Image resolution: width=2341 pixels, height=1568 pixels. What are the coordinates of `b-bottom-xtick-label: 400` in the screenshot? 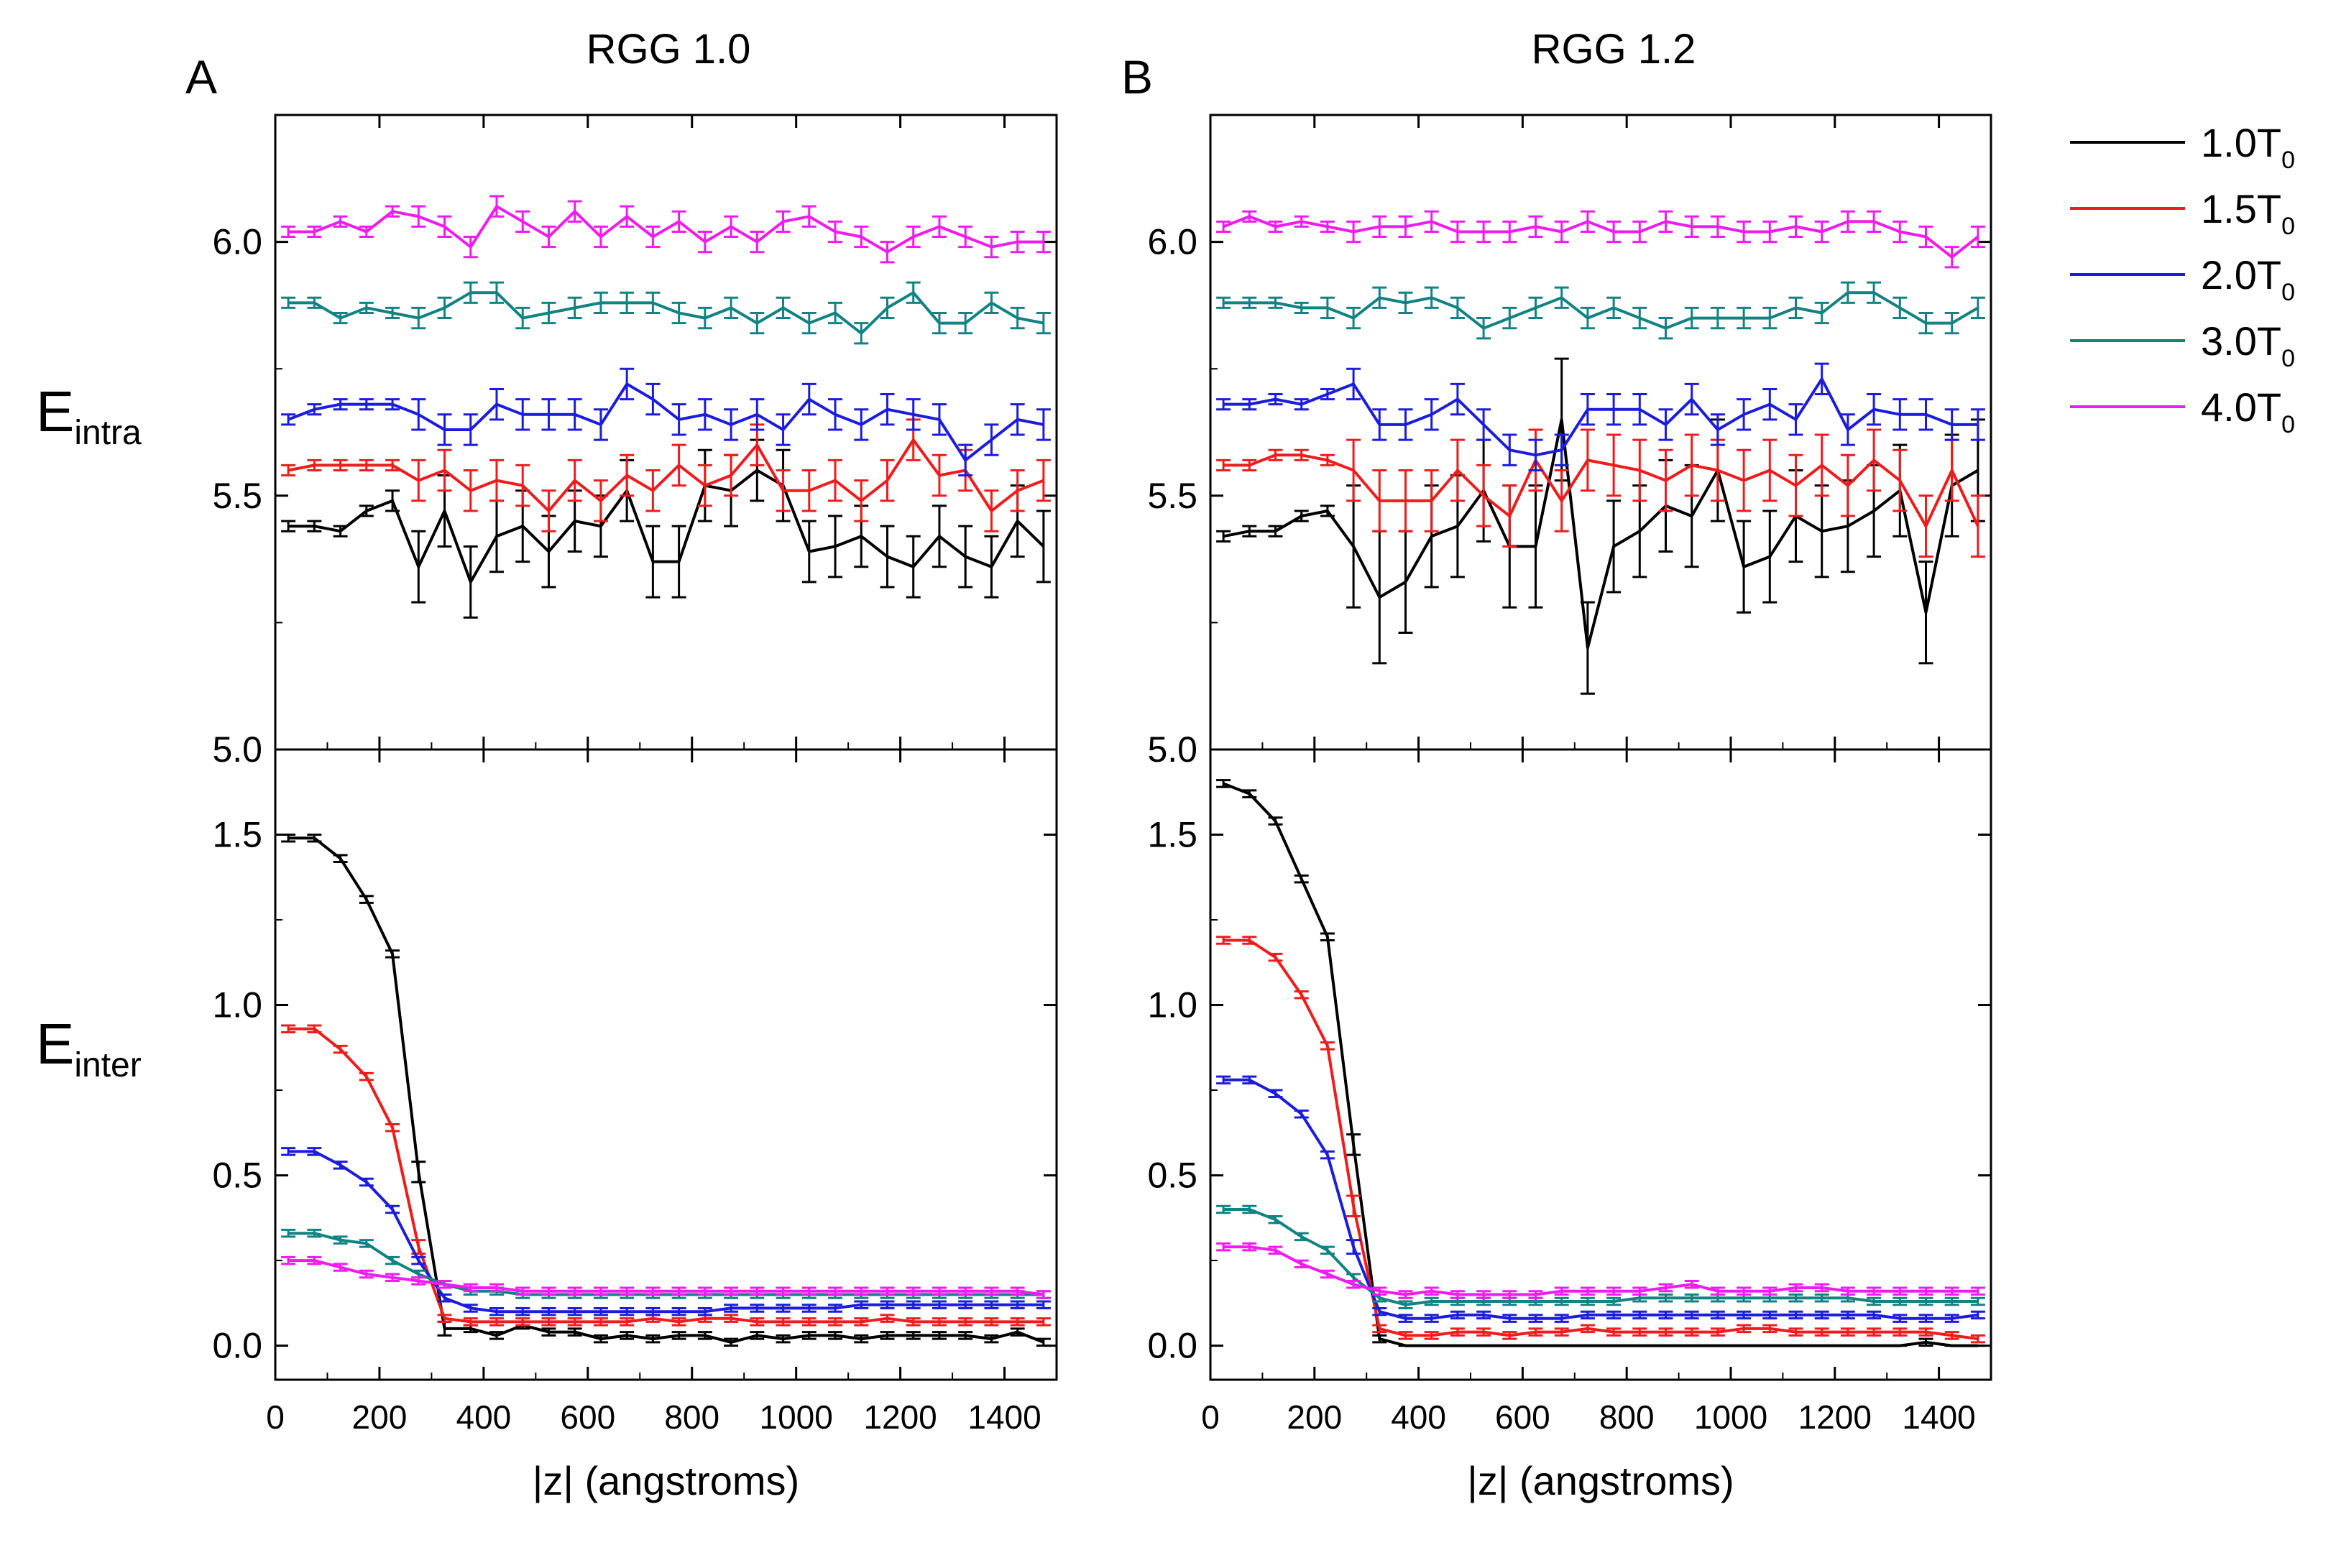 It's located at (1418, 1417).